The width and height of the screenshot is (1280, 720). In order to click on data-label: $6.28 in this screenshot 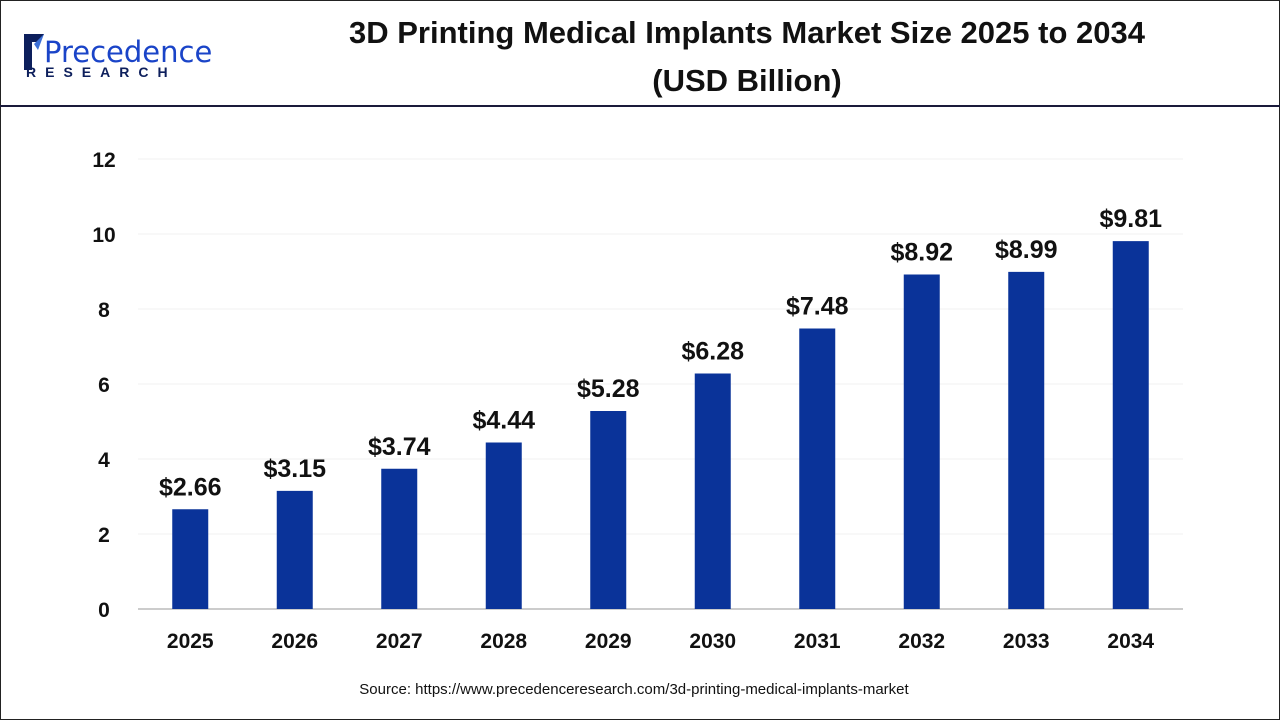, I will do `click(712, 352)`.